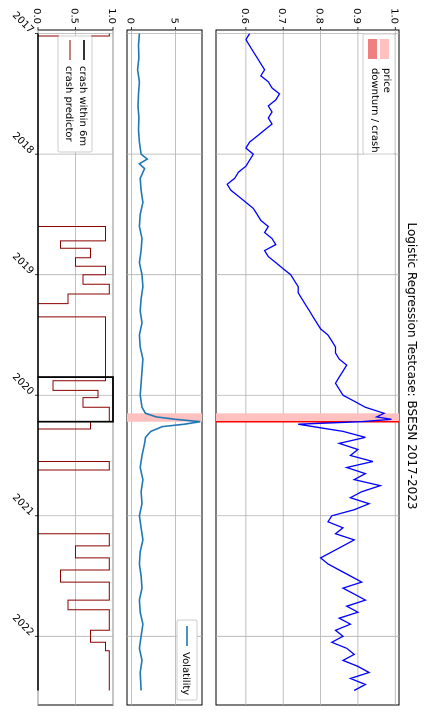 This screenshot has width=424, height=712. Describe the element at coordinates (374, 110) in the screenshot. I see `crash-legend-label: downturn / crash` at that location.